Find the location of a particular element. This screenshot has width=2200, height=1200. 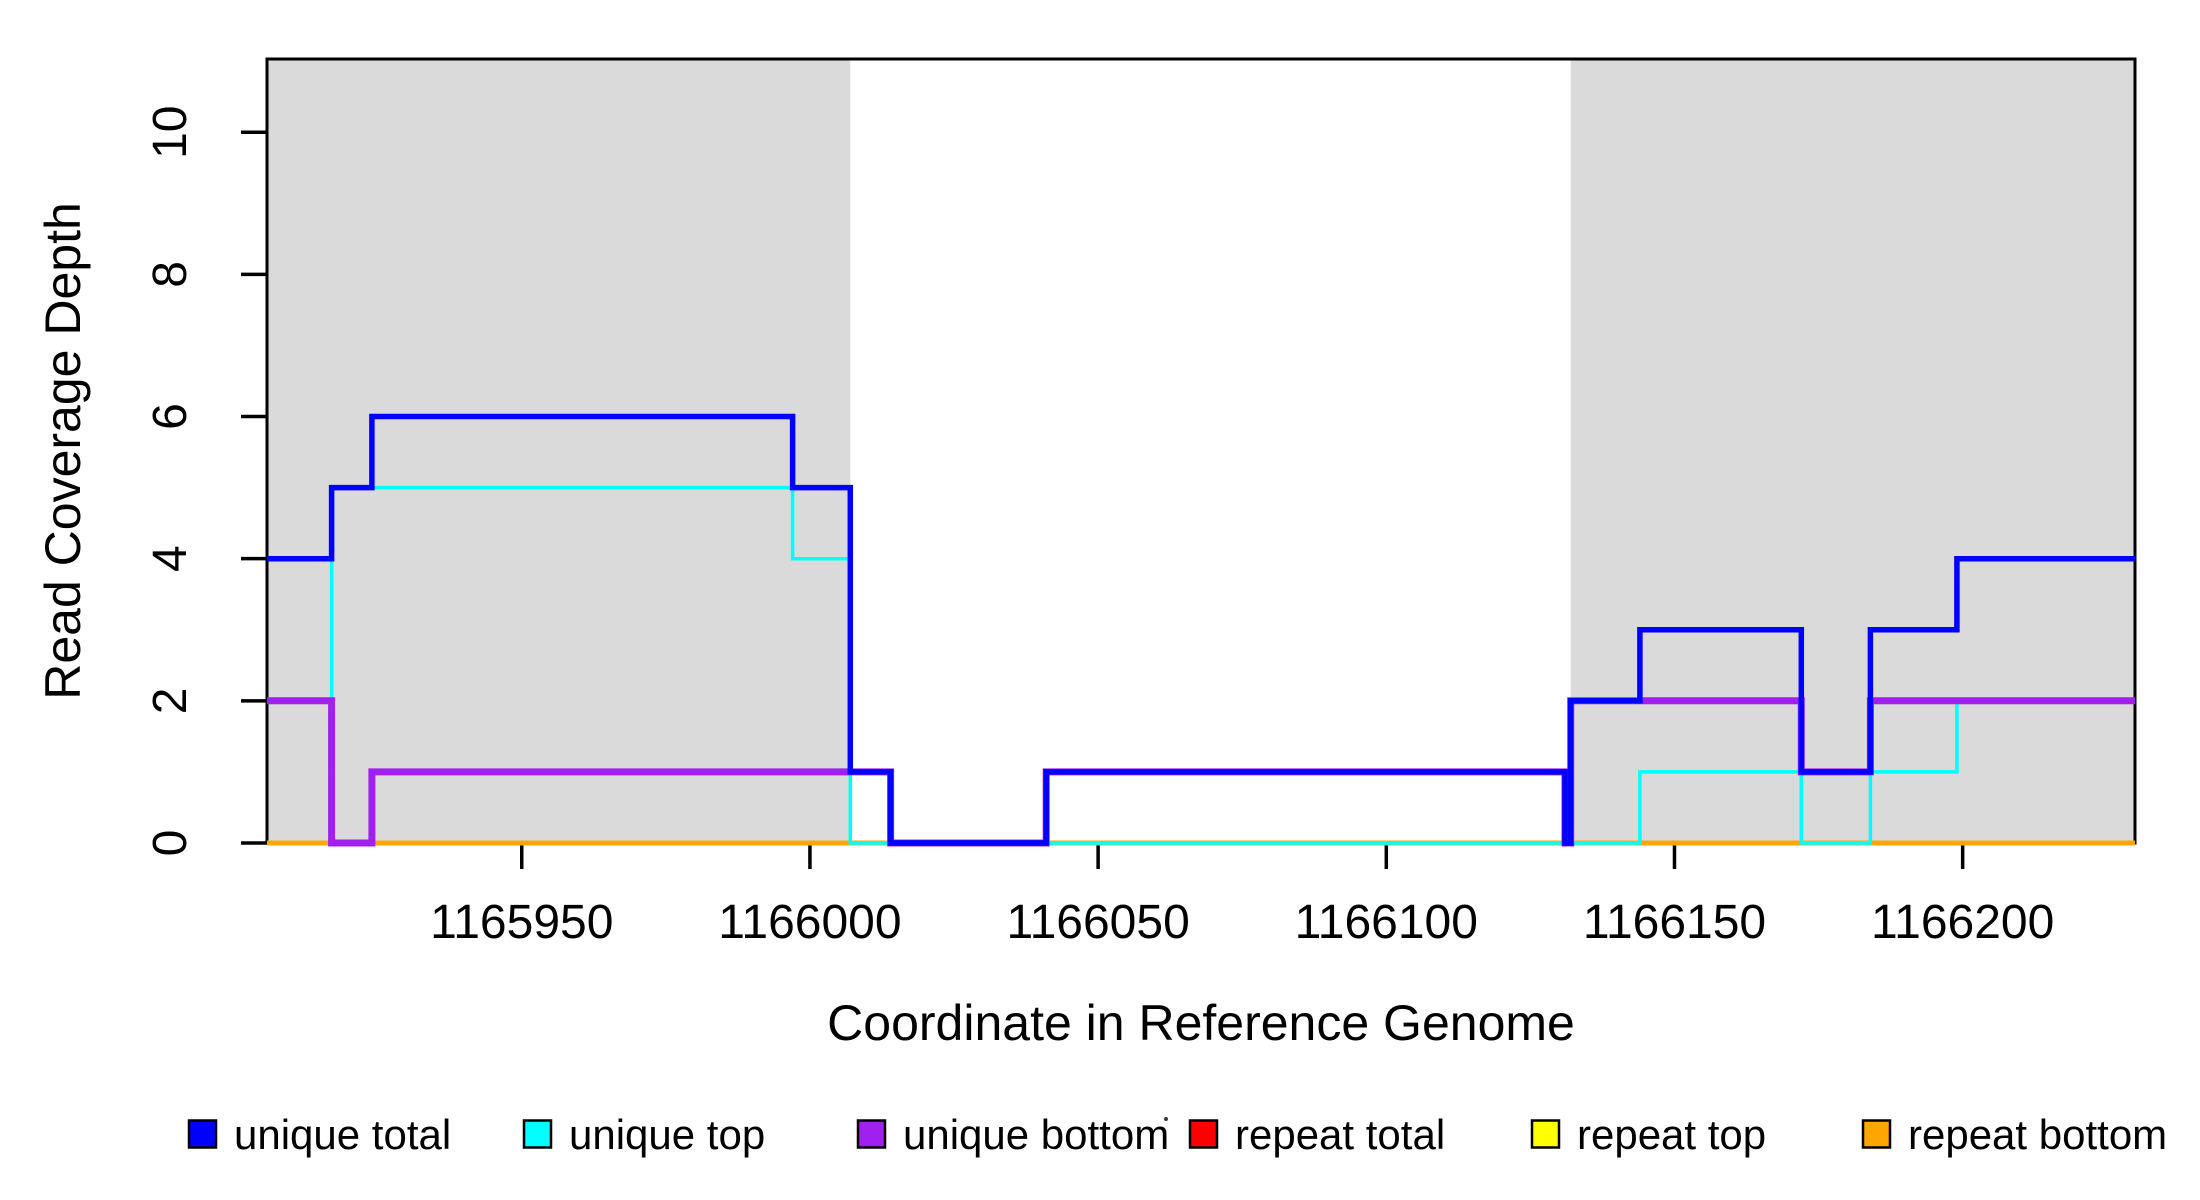

y-tick-label: 4 is located at coordinates (170, 558).